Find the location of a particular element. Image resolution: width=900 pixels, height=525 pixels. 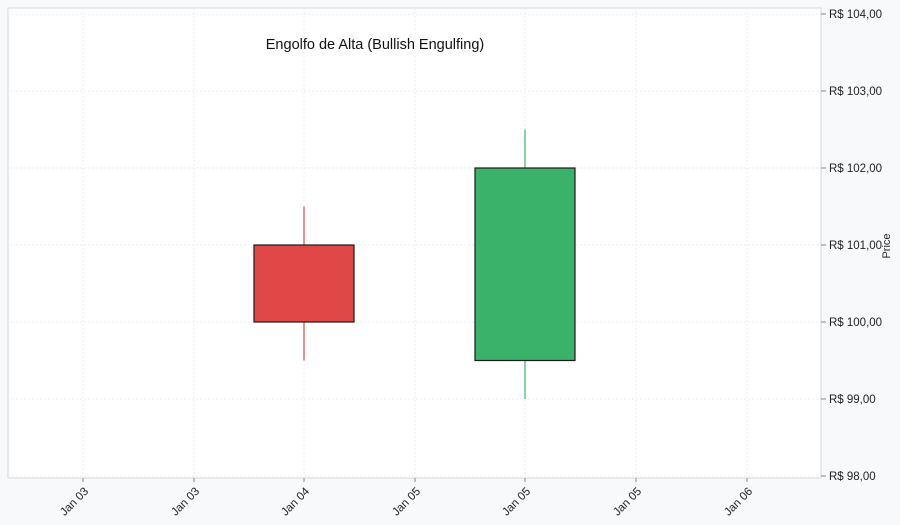

y-tick-label: R$ 103,00 is located at coordinates (855, 92).